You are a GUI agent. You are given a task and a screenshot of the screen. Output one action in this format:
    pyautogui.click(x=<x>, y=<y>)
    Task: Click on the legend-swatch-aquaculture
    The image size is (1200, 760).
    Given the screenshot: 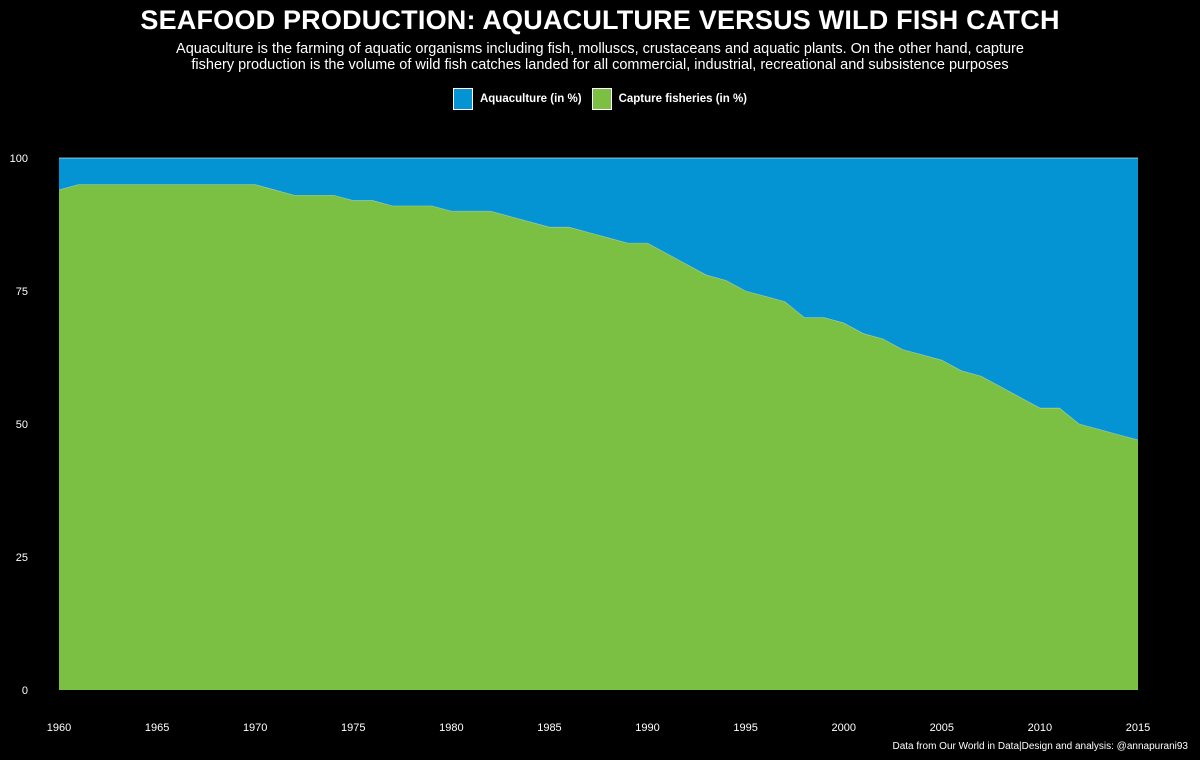 What is the action you would take?
    pyautogui.click(x=462, y=99)
    